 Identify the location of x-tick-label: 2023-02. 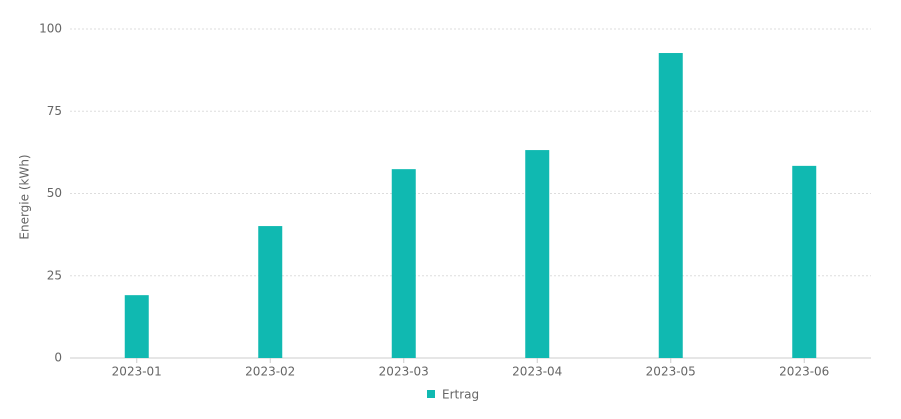
(270, 372).